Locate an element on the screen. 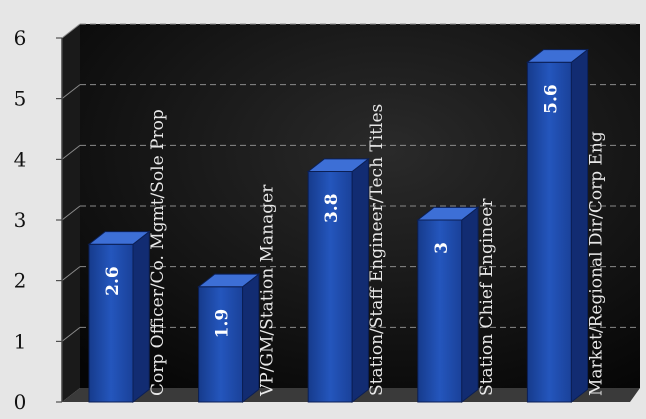 The height and width of the screenshot is (419, 646). data-label: 2.6 is located at coordinates (113, 281).